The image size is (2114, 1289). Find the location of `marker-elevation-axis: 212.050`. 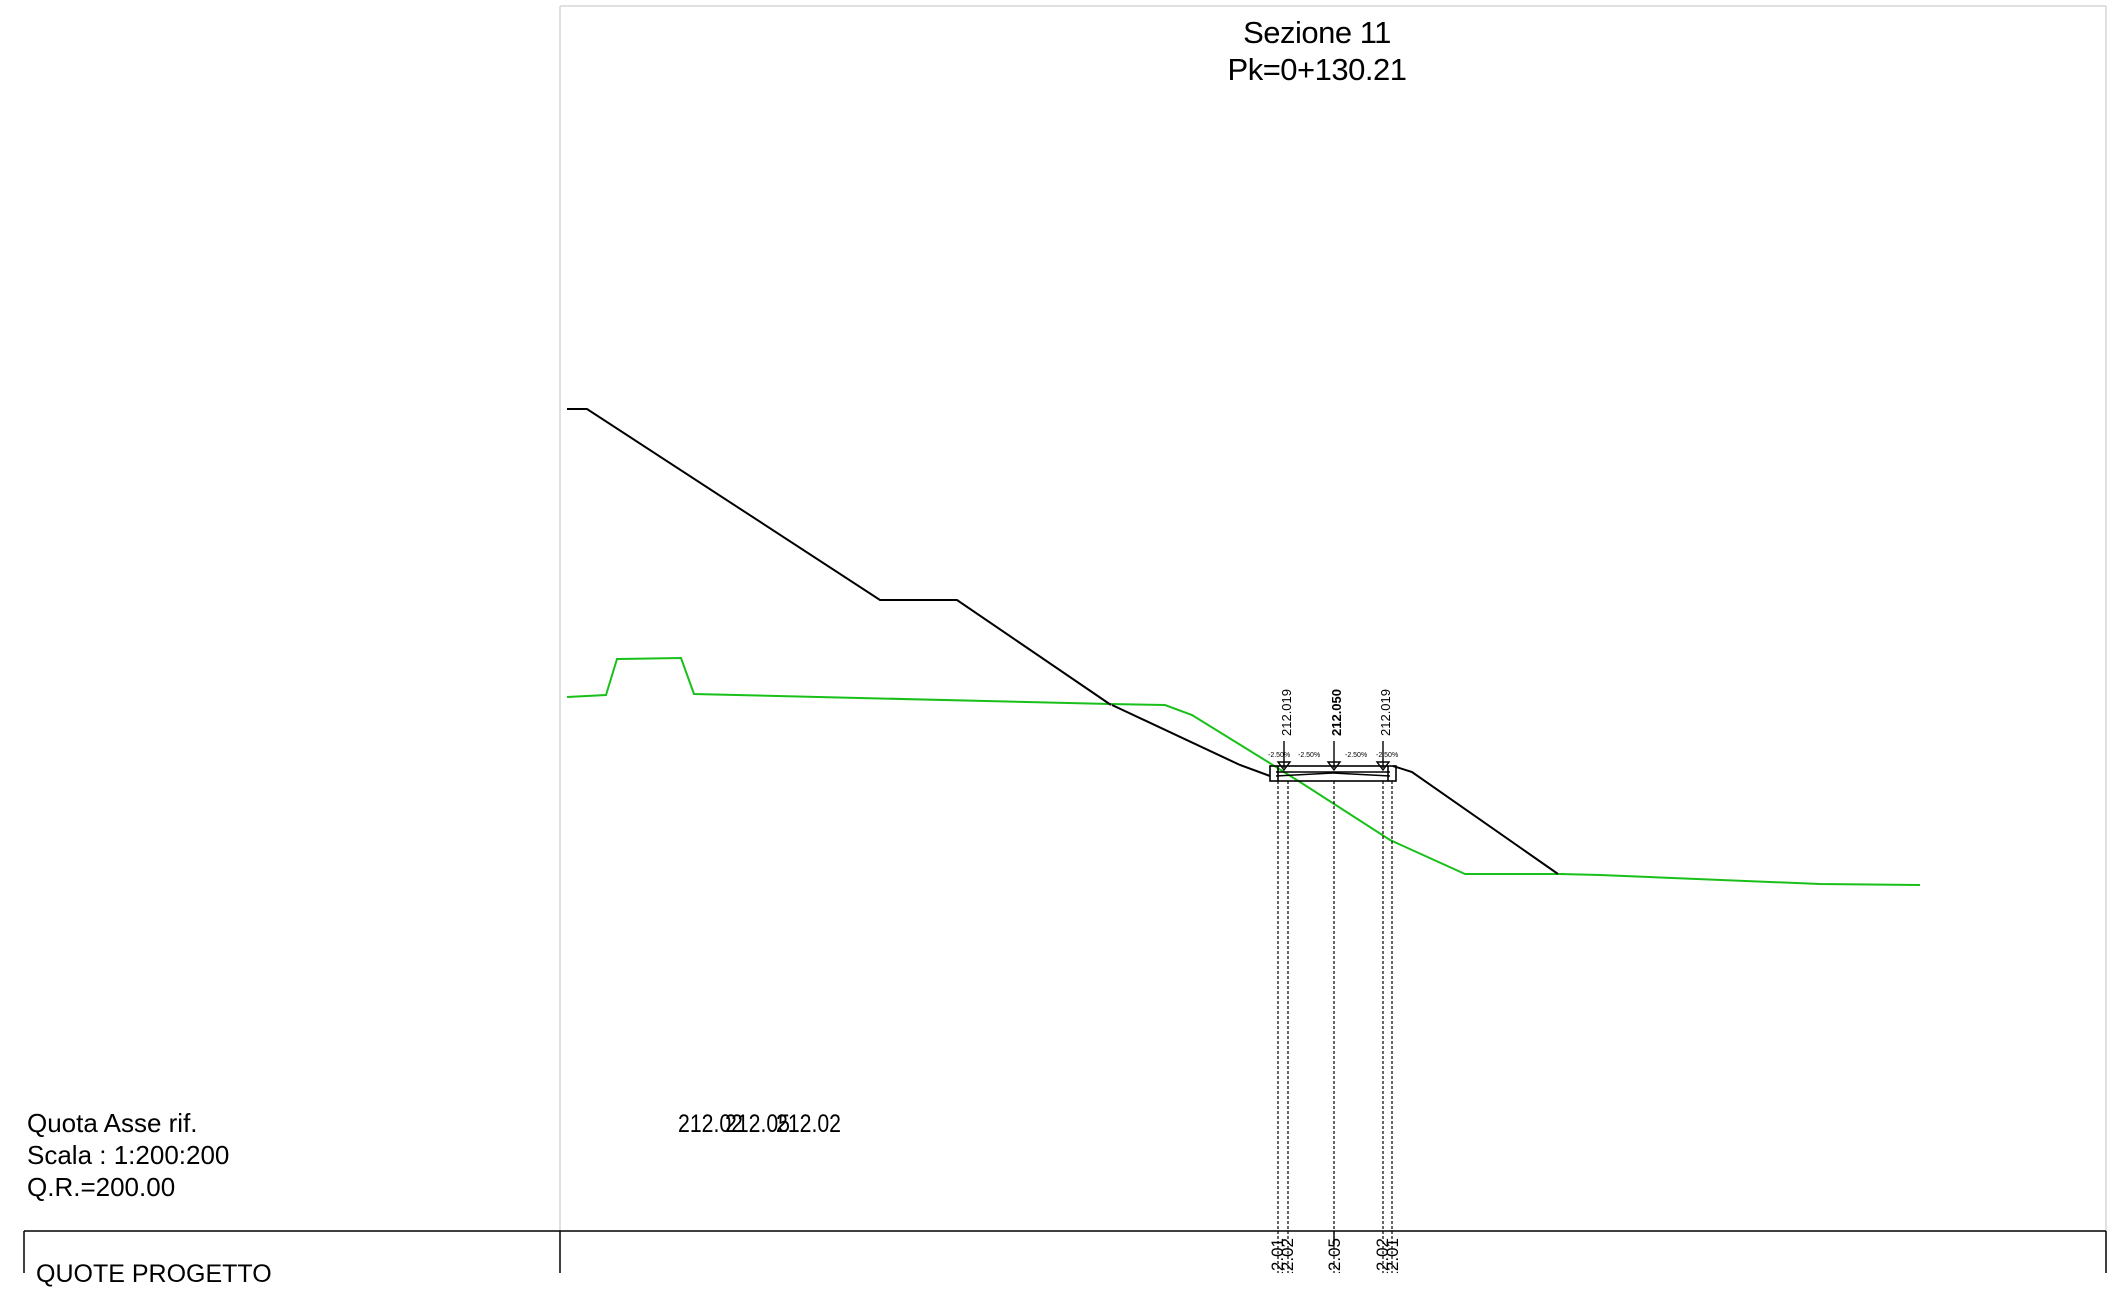

marker-elevation-axis: 212.050 is located at coordinates (1336, 712).